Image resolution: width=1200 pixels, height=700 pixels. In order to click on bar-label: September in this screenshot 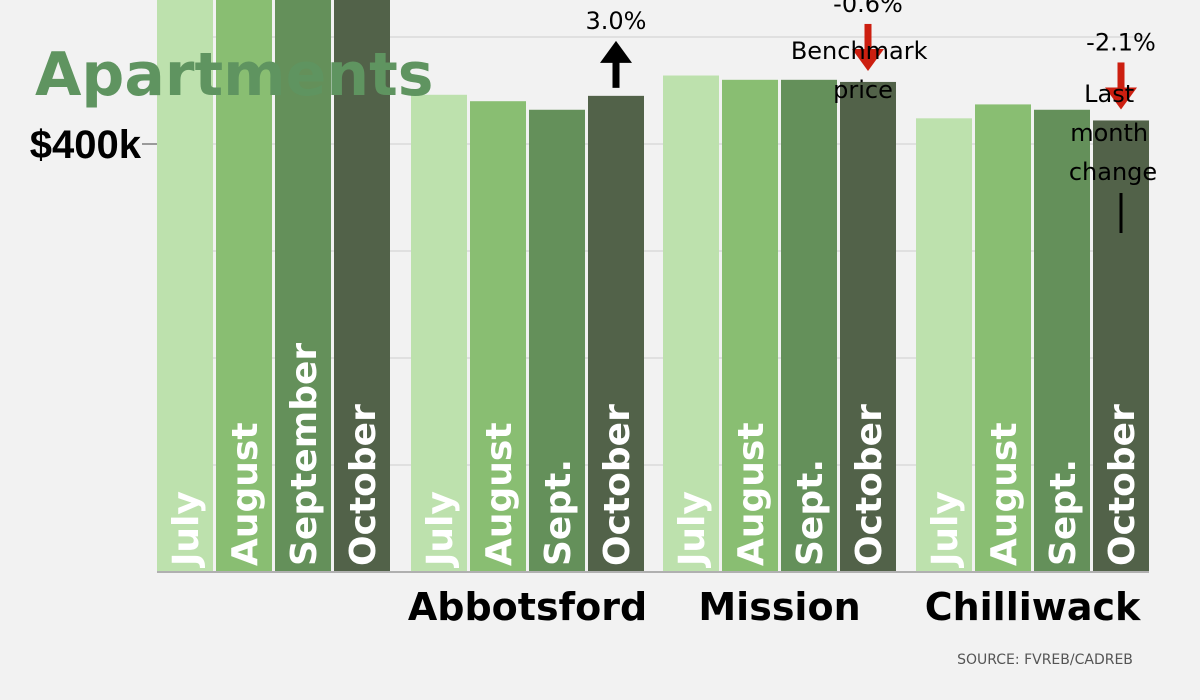, I will do `click(304, 454)`.